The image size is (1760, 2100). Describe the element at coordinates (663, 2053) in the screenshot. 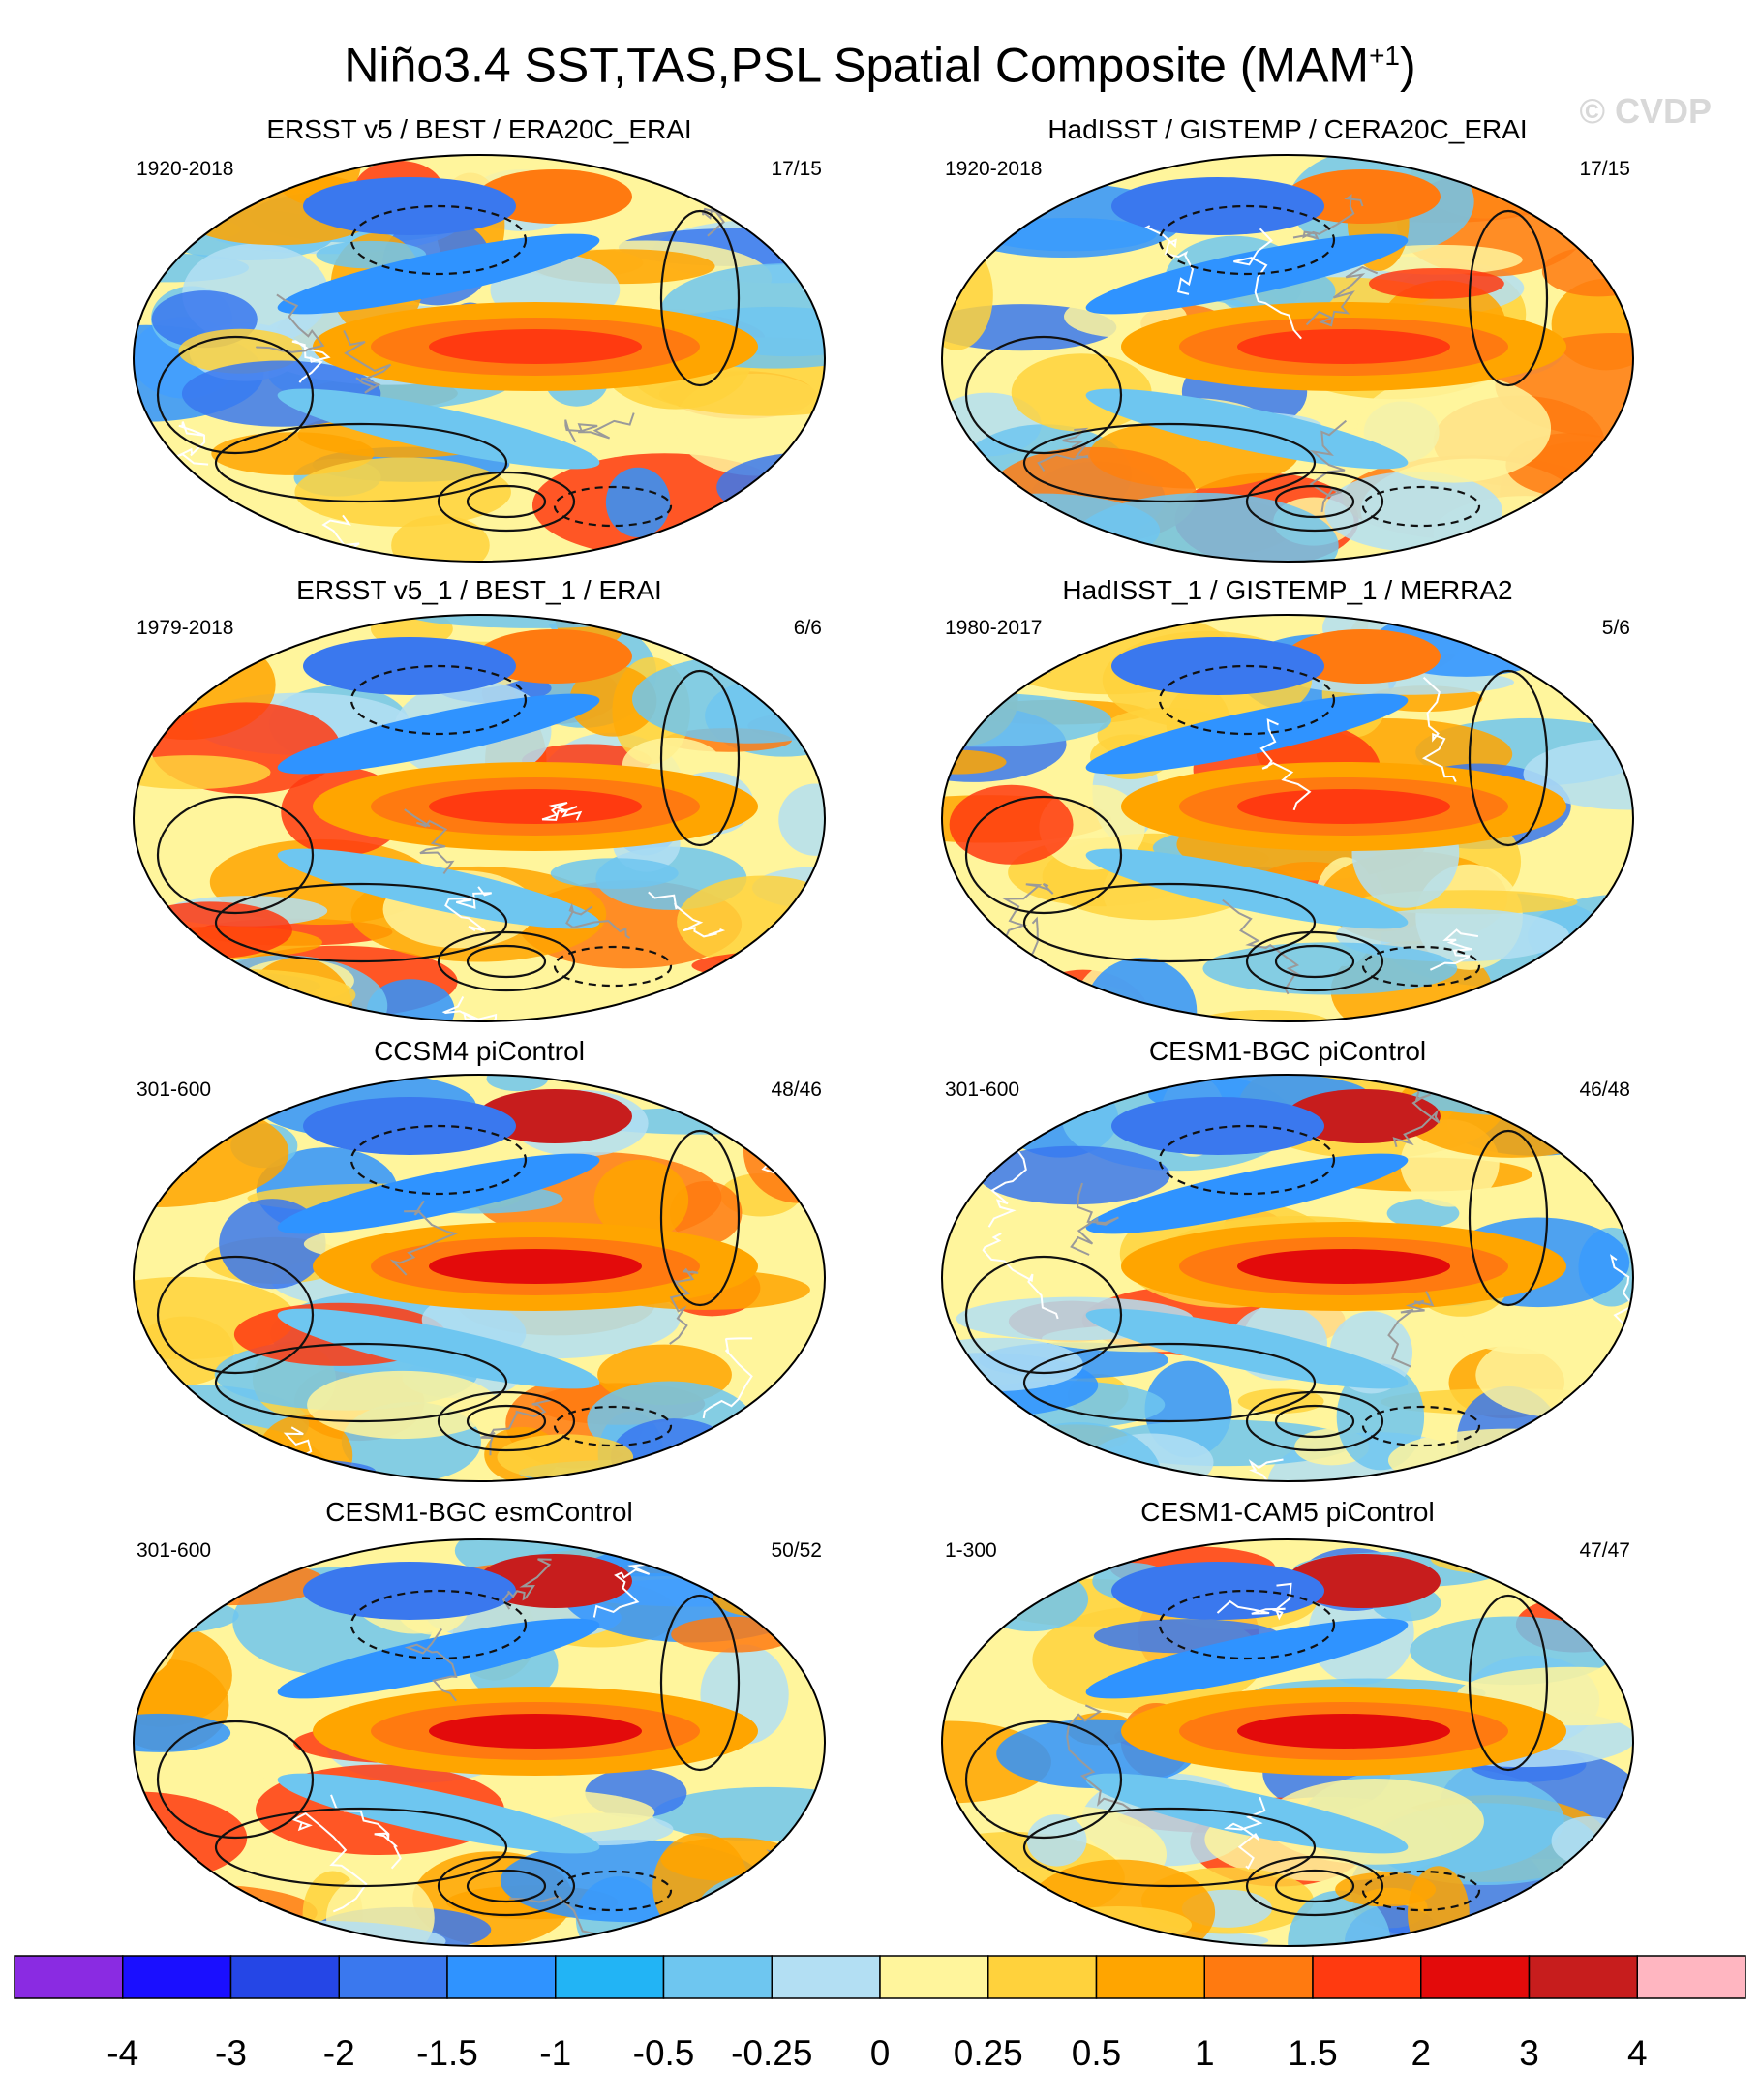

I see `colorbar-label: -0.5` at that location.